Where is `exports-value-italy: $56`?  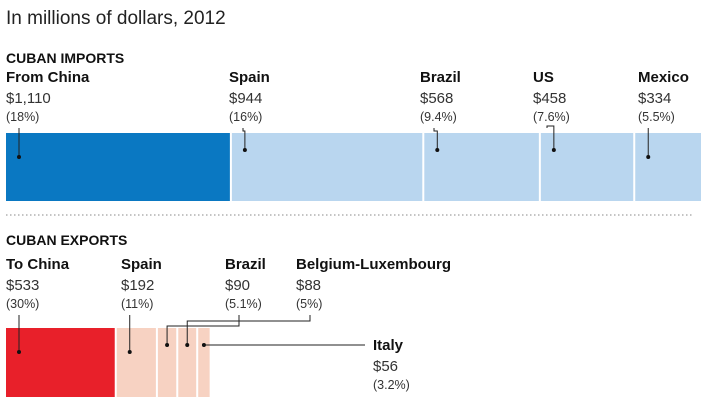
exports-value-italy: $56 is located at coordinates (385, 366).